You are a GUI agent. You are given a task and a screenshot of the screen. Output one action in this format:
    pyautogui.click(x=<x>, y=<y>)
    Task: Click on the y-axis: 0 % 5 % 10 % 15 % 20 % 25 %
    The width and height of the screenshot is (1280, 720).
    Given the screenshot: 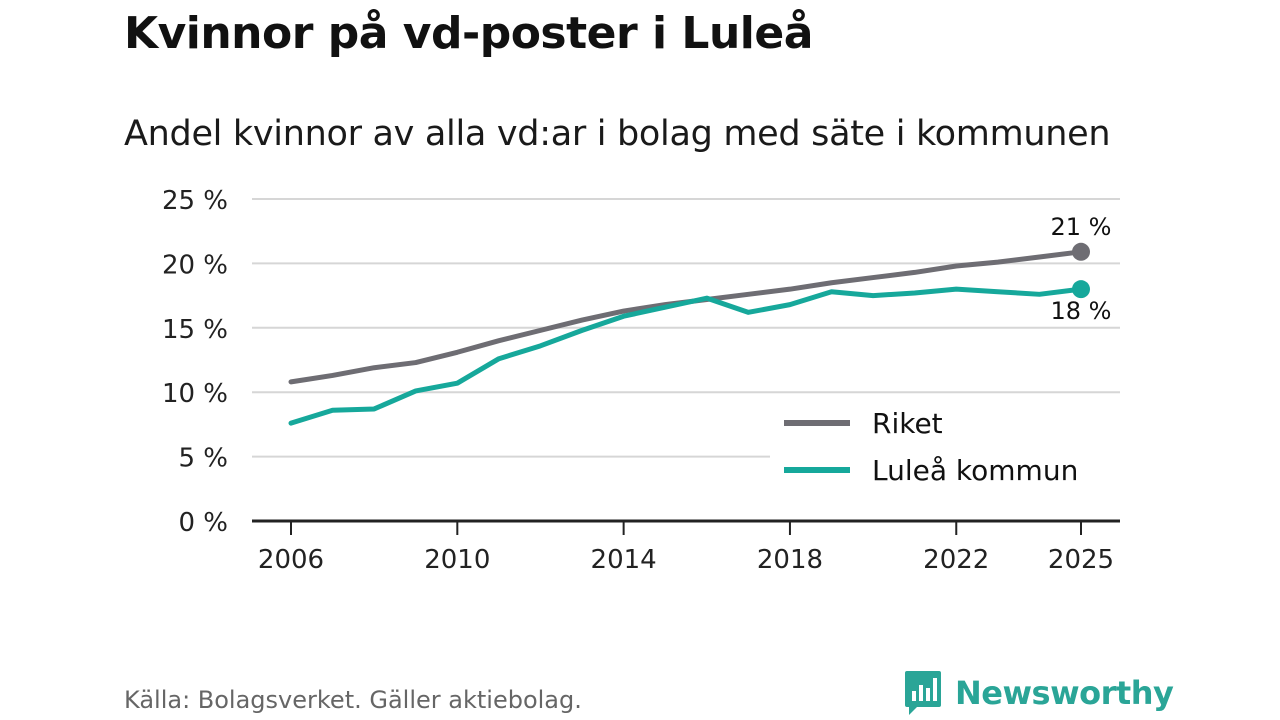 What is the action you would take?
    pyautogui.click(x=195, y=362)
    